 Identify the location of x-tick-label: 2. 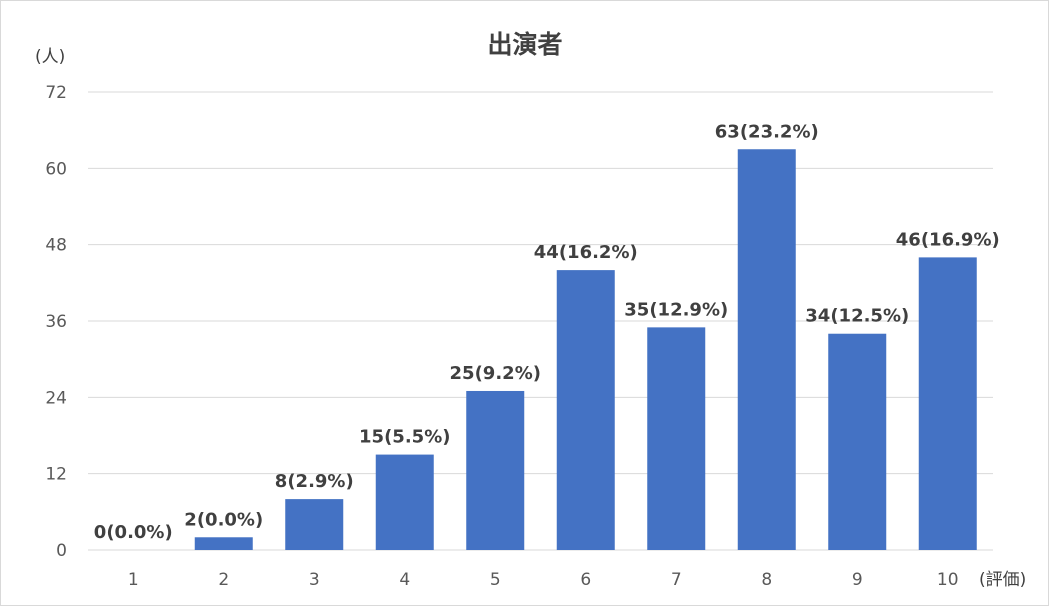
(223, 580).